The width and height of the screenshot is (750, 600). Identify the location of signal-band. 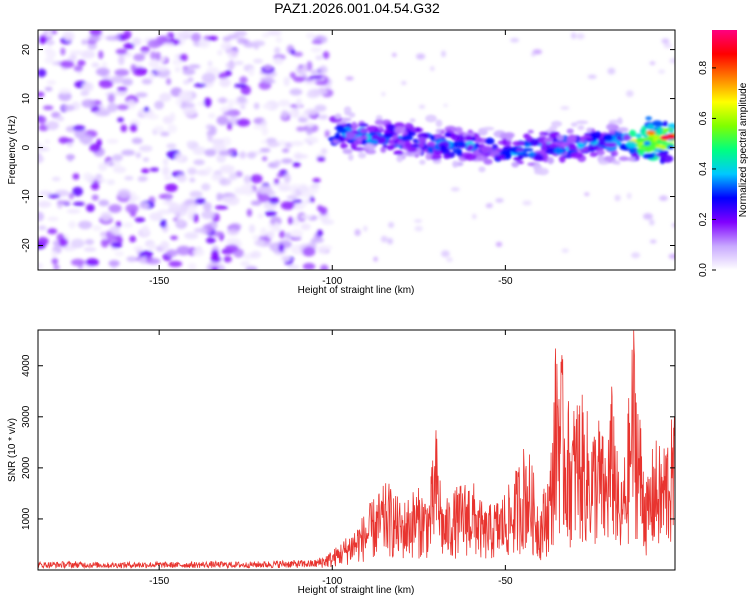
(501, 141).